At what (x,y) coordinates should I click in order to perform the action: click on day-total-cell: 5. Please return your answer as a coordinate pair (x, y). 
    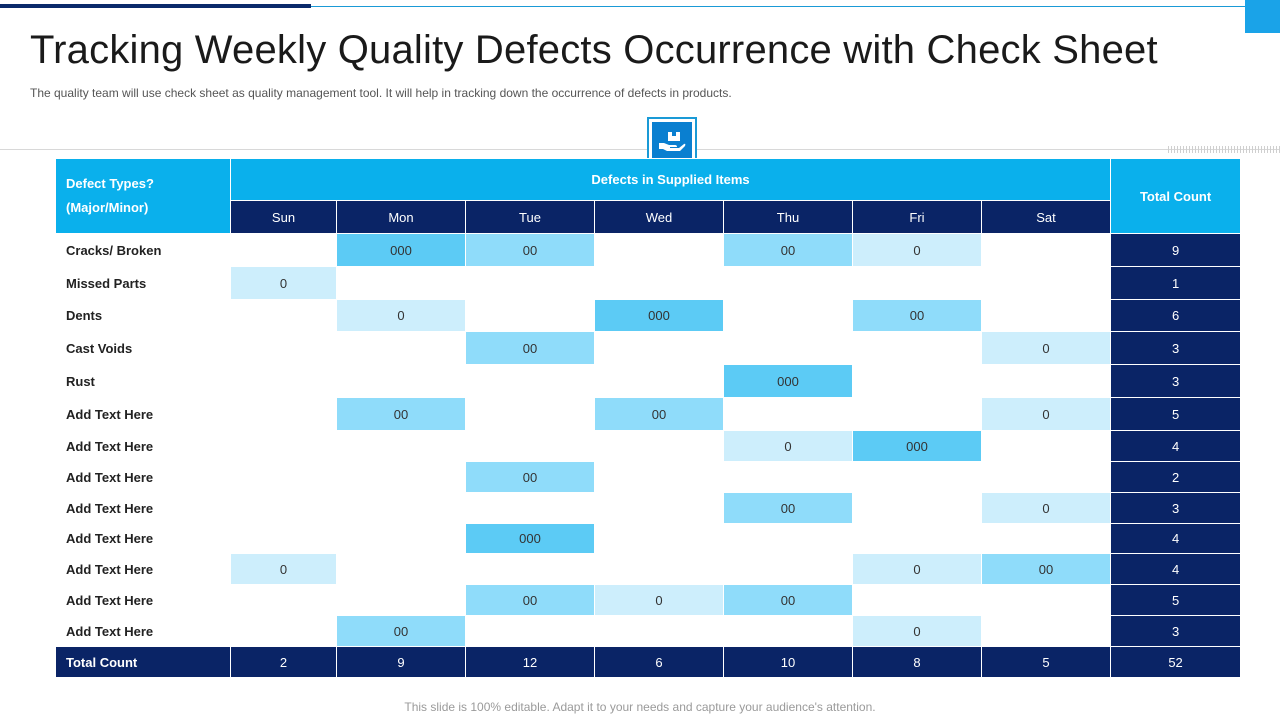
    Looking at the image, I should click on (1046, 662).